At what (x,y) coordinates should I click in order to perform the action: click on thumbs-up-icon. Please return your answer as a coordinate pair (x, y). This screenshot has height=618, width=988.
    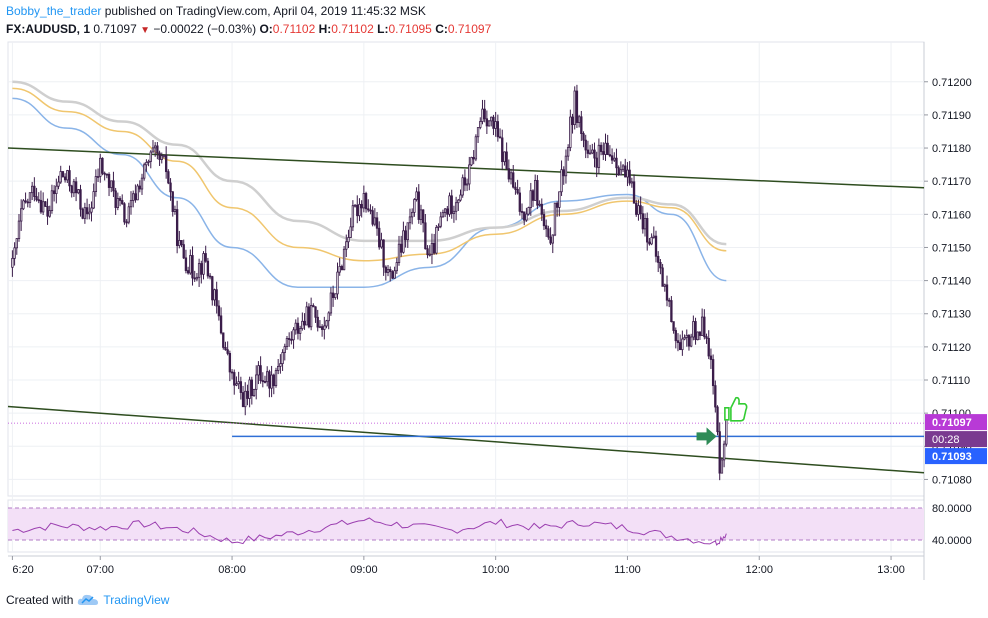
    Looking at the image, I should click on (736, 409).